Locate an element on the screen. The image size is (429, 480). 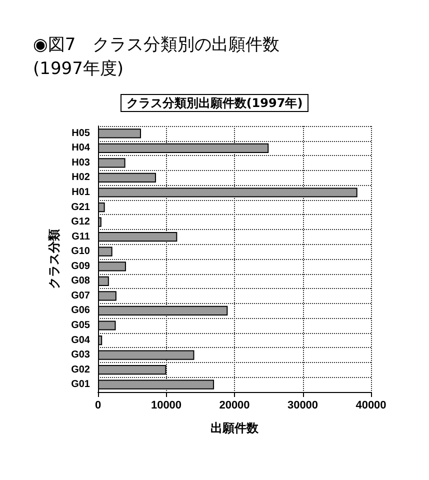
x-tick-label: 30000 is located at coordinates (302, 406).